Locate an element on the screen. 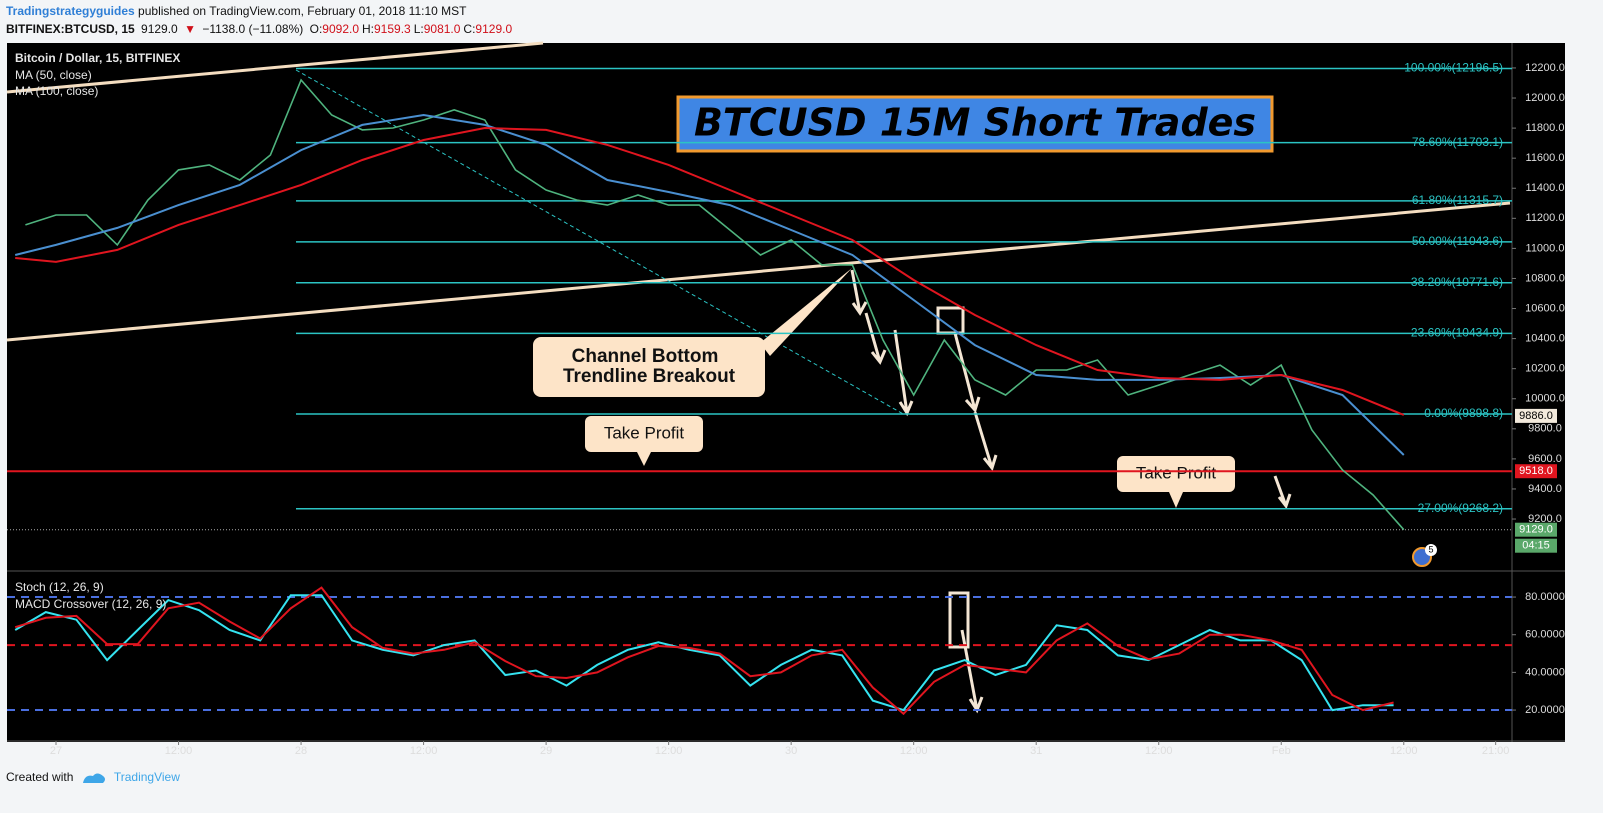  x-tick-label: 21:00 is located at coordinates (1496, 751).